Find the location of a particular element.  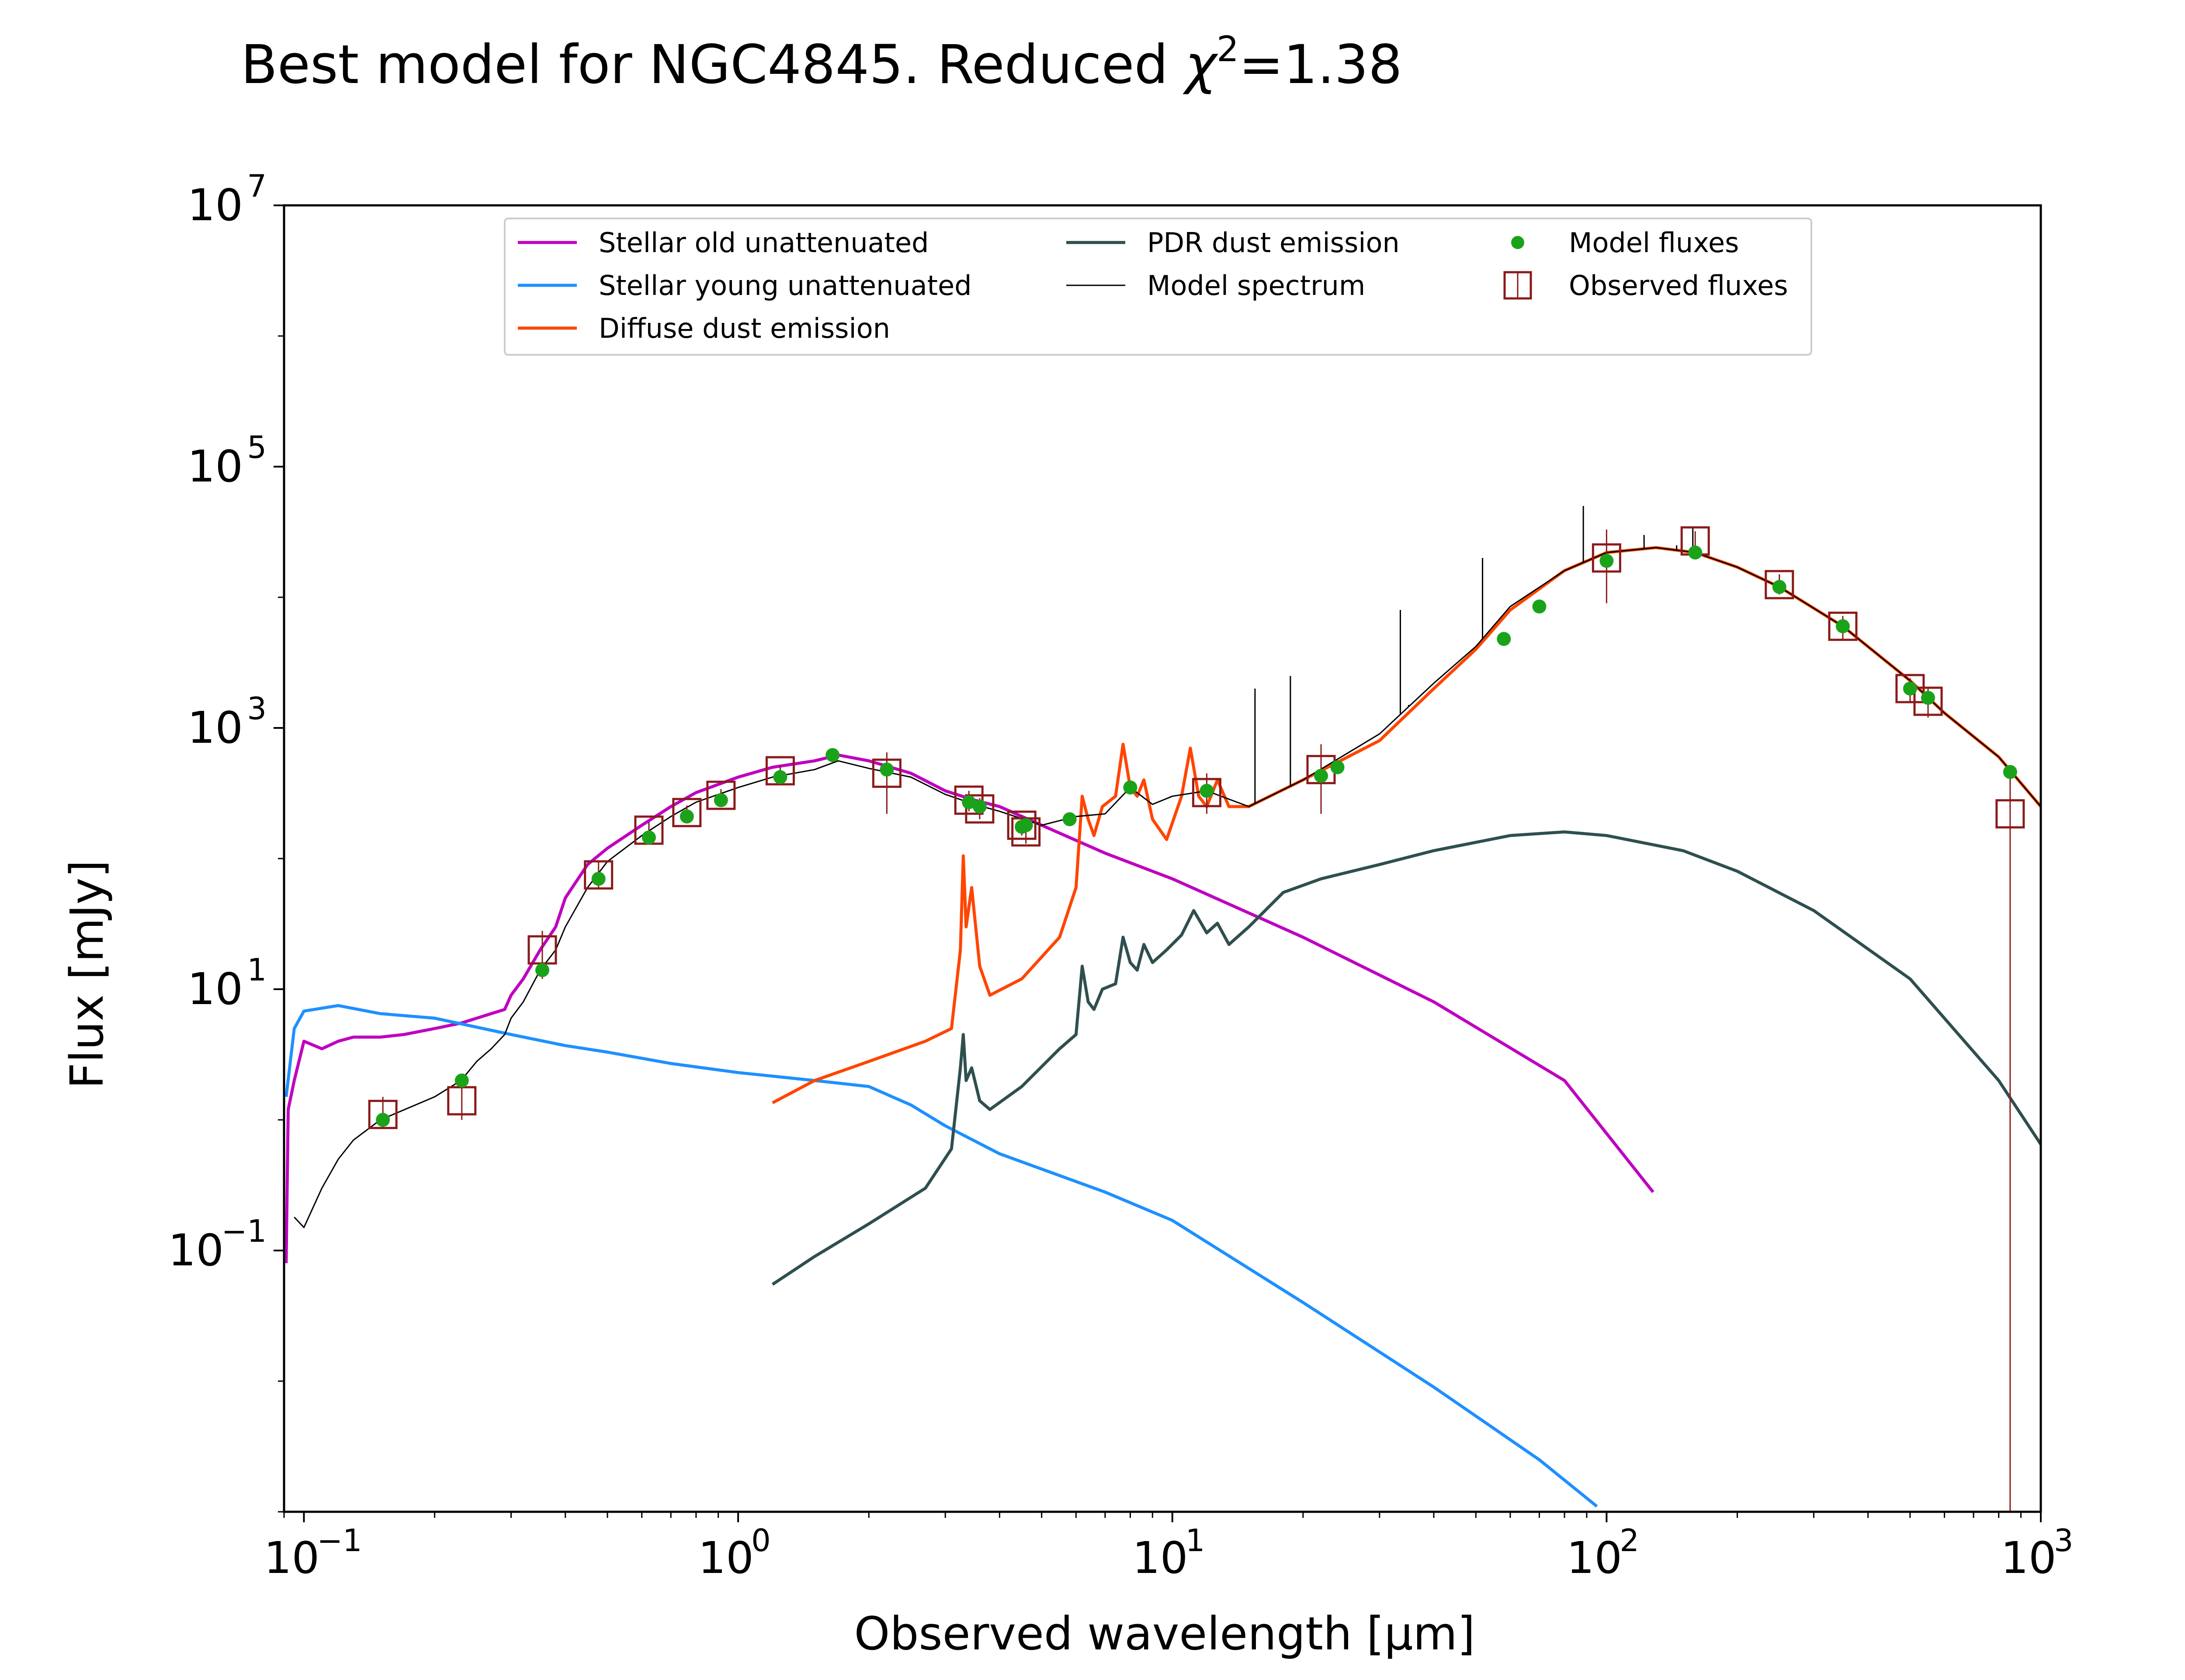

x-tick-exponent: 3 is located at coordinates (2064, 1541).